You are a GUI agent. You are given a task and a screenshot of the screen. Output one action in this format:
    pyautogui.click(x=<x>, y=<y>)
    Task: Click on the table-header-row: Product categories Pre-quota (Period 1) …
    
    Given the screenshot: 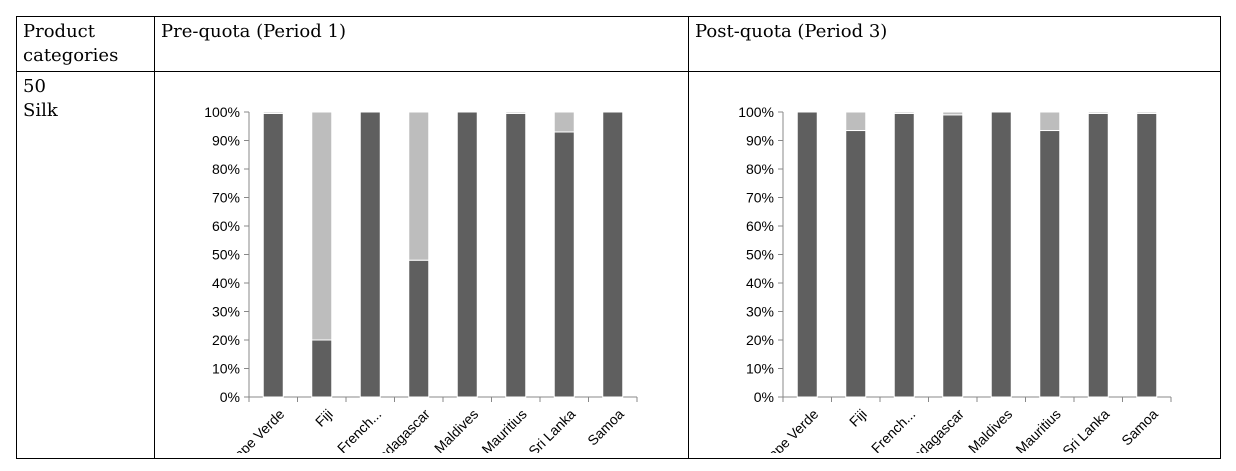 What is the action you would take?
    pyautogui.click(x=618, y=44)
    